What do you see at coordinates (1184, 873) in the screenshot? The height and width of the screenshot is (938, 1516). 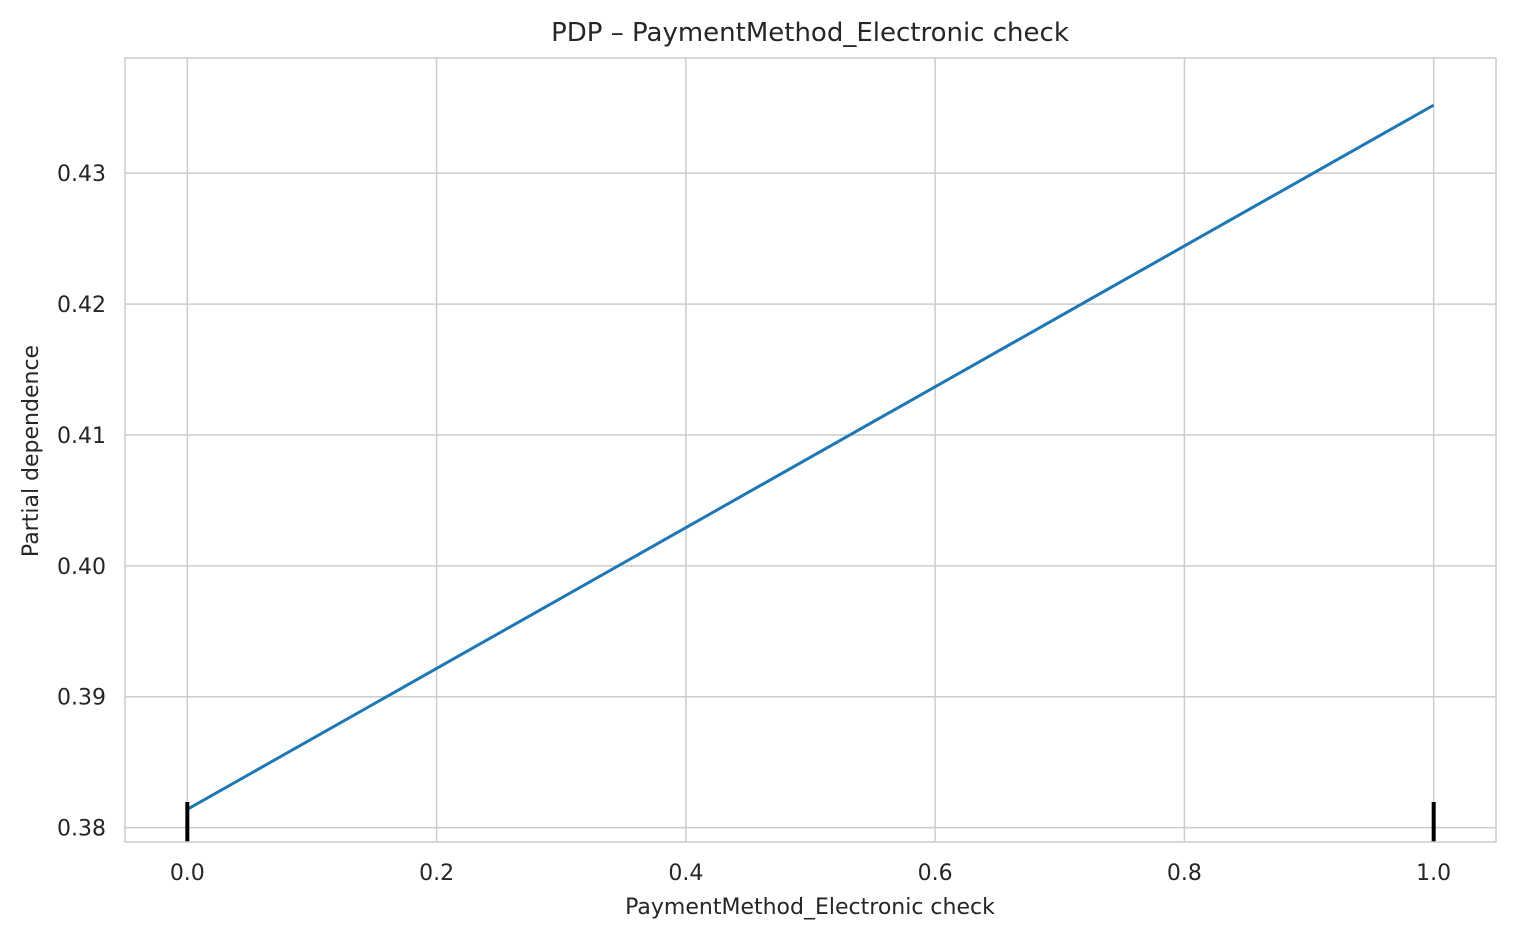 I see `x-tick-label: 0.8` at bounding box center [1184, 873].